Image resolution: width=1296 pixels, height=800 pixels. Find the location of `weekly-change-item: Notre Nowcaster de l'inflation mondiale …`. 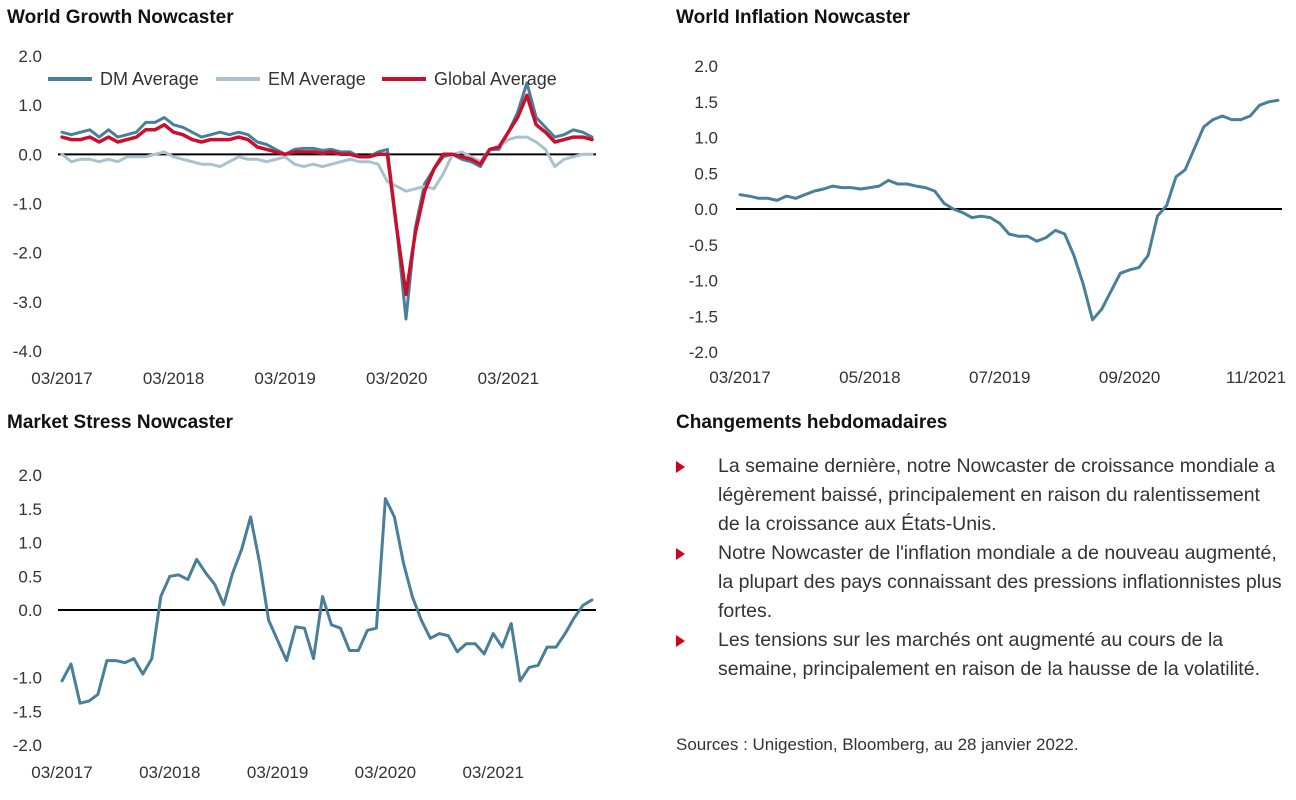

weekly-change-item: Notre Nowcaster de l'inflation mondiale … is located at coordinates (981, 582).